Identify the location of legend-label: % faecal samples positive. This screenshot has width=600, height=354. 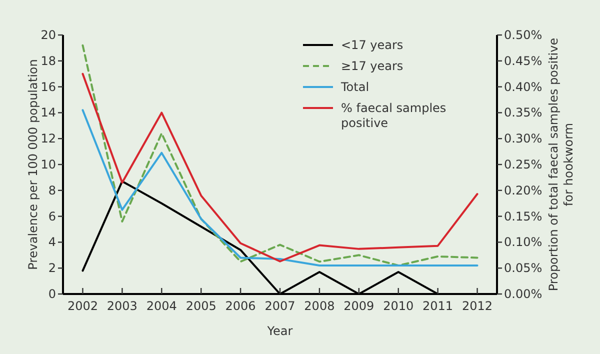
(393, 115).